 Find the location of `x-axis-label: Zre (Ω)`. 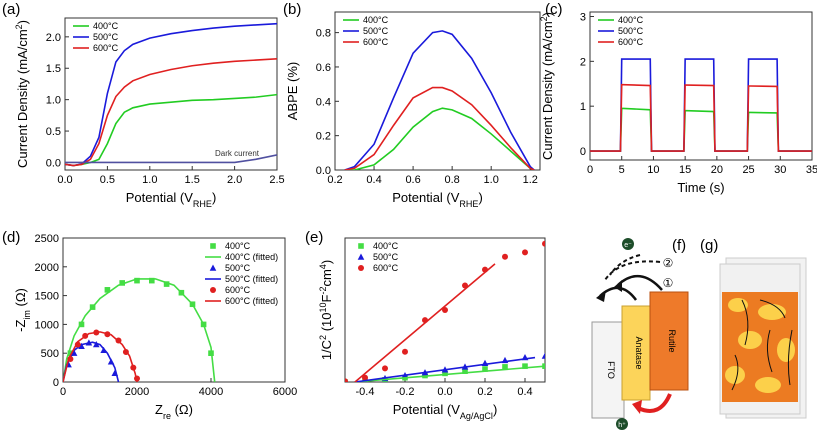

x-axis-label: Zre (Ω) is located at coordinates (174, 411).